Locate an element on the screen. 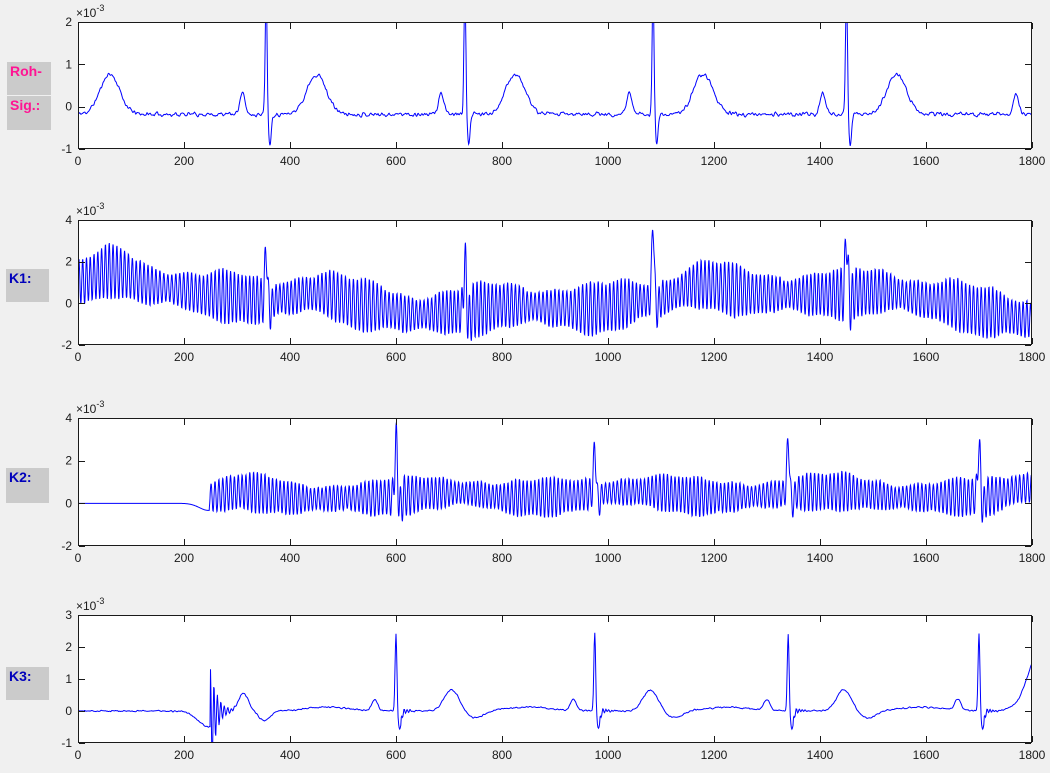 The height and width of the screenshot is (773, 1050). axes-frame-roh_sig is located at coordinates (555, 85).